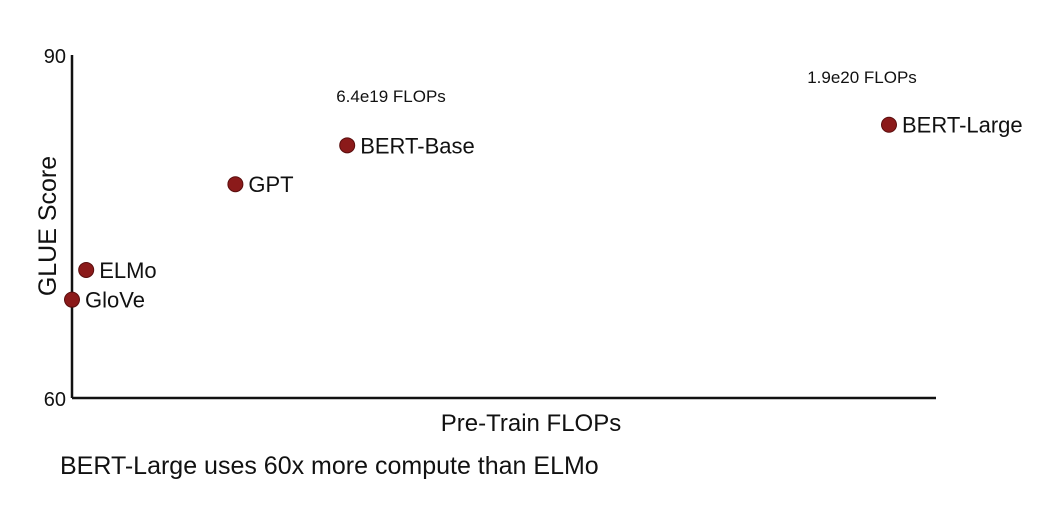 The image size is (1037, 525). I want to click on y-axis-label: GLUE Score, so click(48, 226).